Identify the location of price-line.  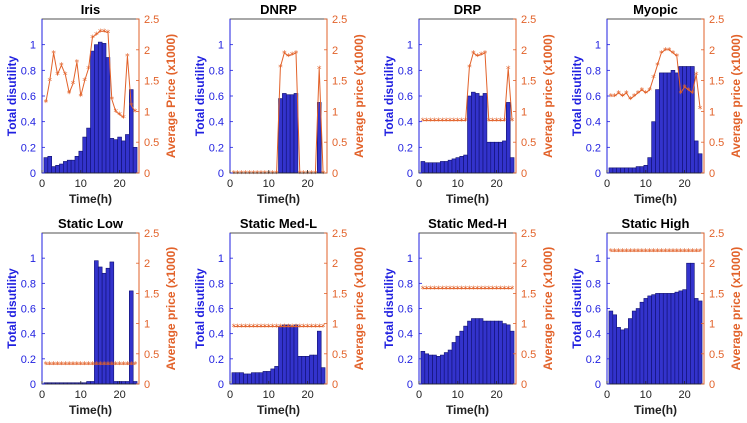
(90, 74).